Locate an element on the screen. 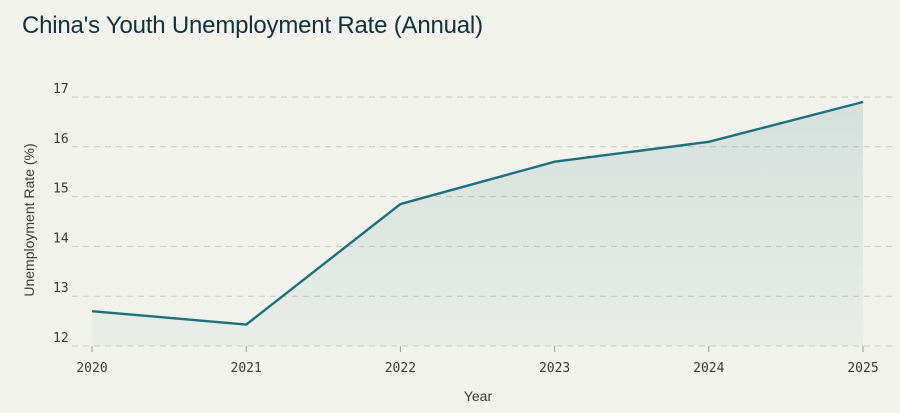 This screenshot has width=900, height=413. data-point-2020 is located at coordinates (92, 311).